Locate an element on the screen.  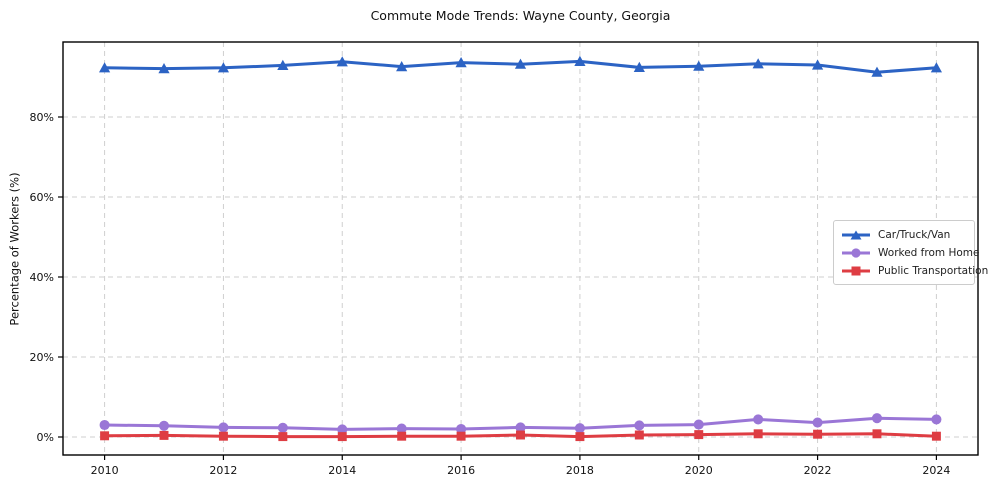
y-tick-label: 40% is located at coordinates (42, 277).